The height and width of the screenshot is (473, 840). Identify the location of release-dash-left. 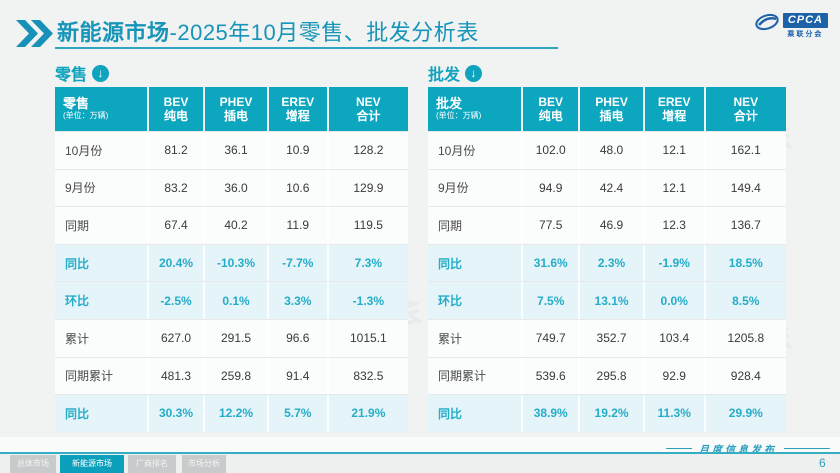
(679, 448).